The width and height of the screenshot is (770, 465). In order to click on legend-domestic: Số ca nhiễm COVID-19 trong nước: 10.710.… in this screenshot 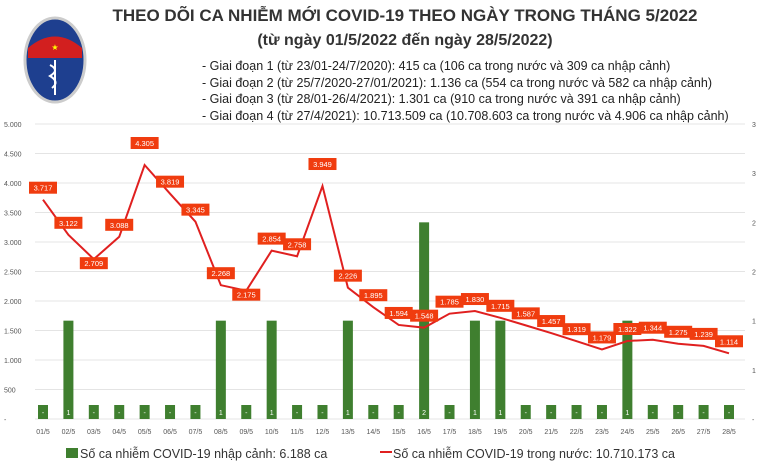, I will do `click(534, 453)`.